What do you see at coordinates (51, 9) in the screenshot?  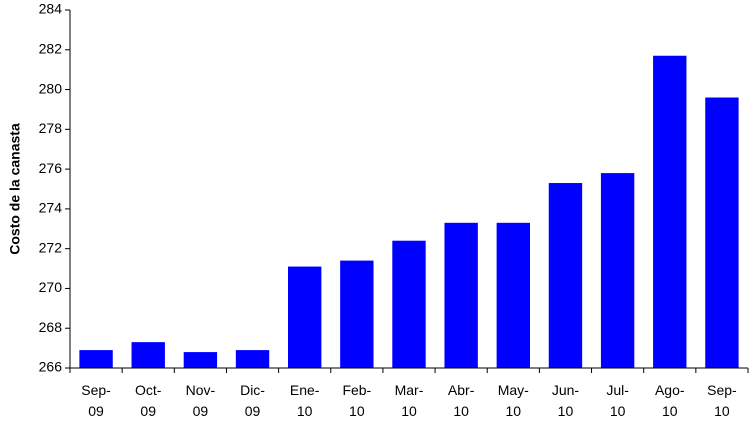 I see `y-tick-label: 284` at bounding box center [51, 9].